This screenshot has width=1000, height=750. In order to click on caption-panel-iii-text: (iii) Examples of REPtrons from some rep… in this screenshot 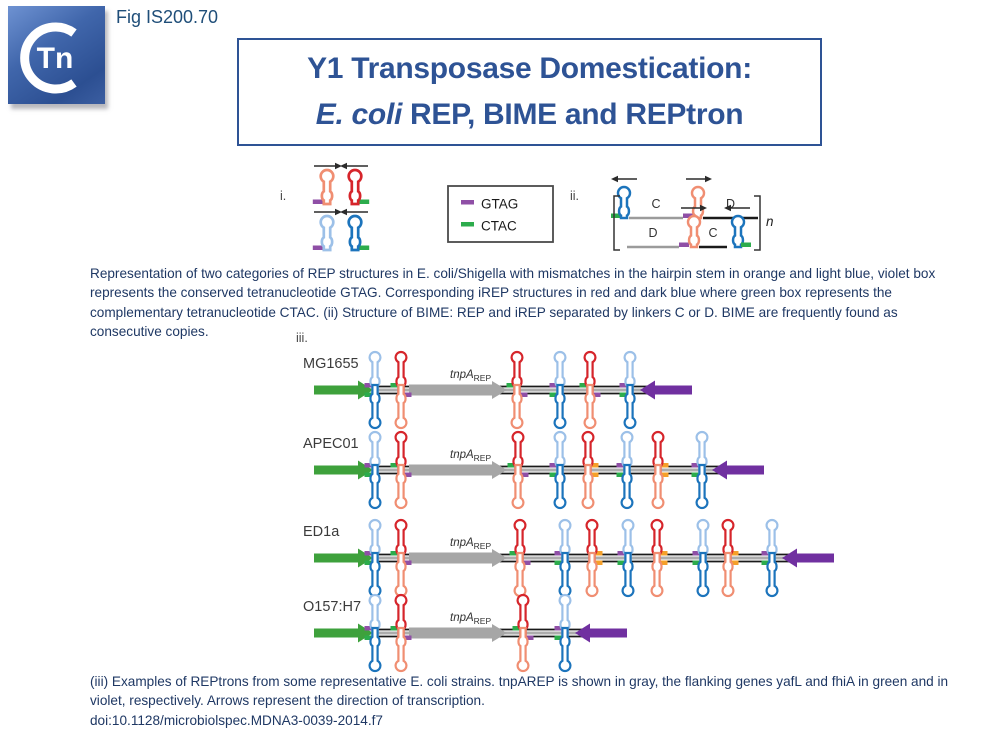, I will do `click(519, 691)`.